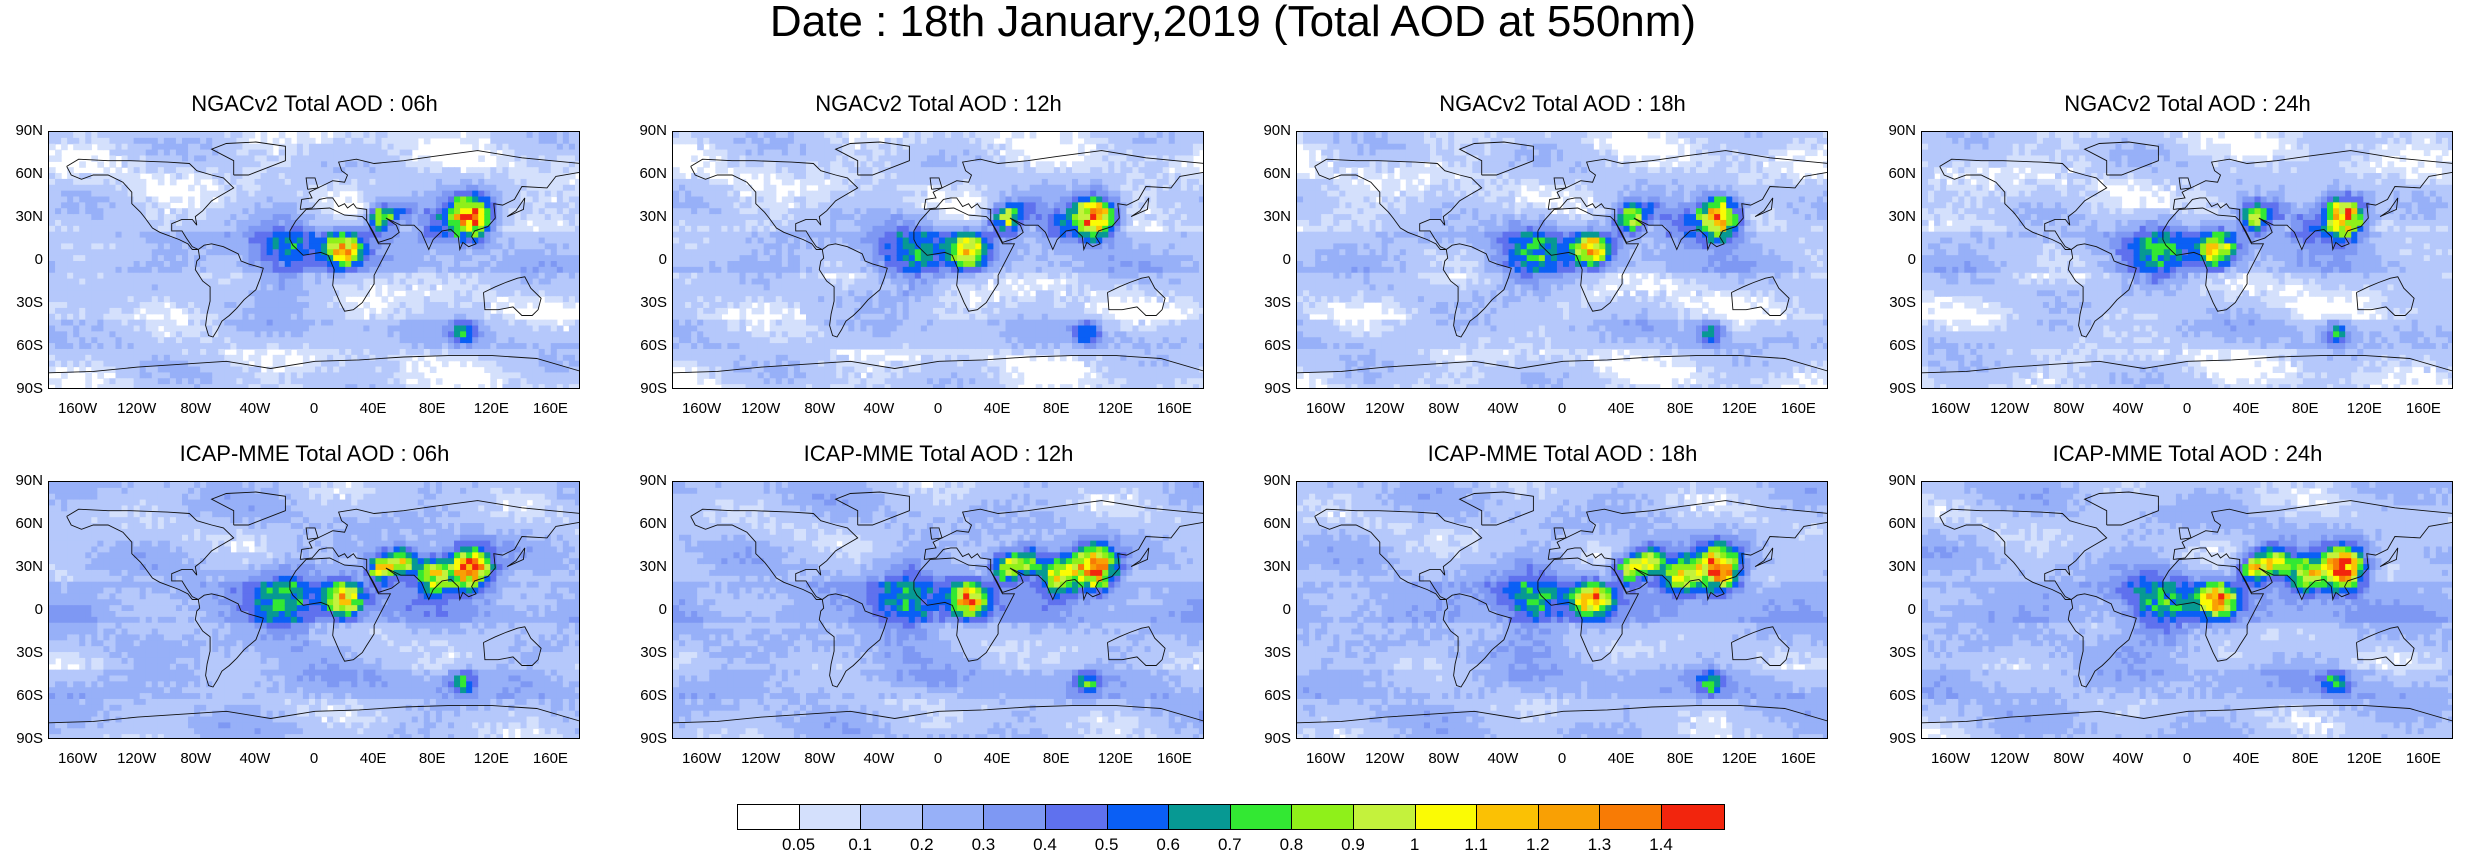  What do you see at coordinates (1562, 104) in the screenshot?
I see `panel-title: NGACv2 Total AOD : 18h` at bounding box center [1562, 104].